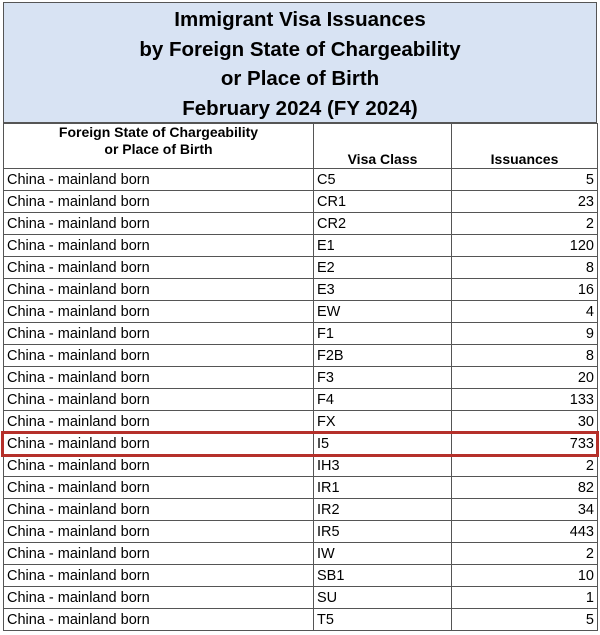  What do you see at coordinates (524, 597) in the screenshot?
I see `cell-issuances: 1` at bounding box center [524, 597].